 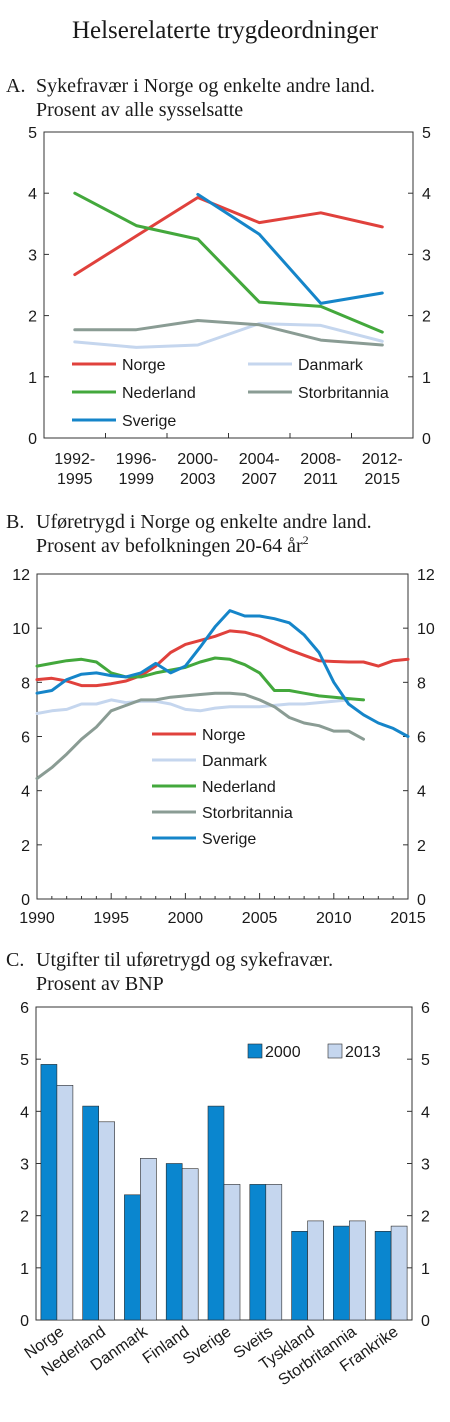 I want to click on panel-b-lines, so click(x=222, y=694).